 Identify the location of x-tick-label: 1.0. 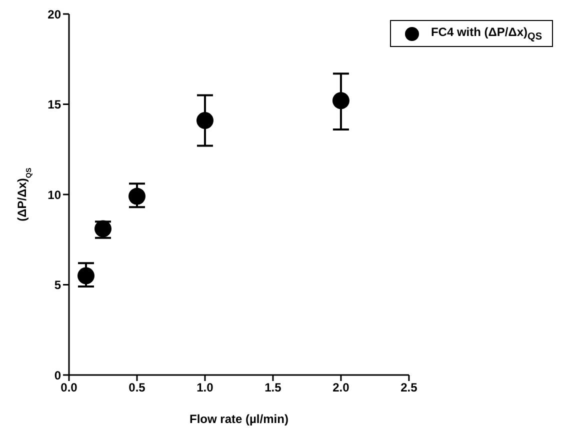
(205, 387).